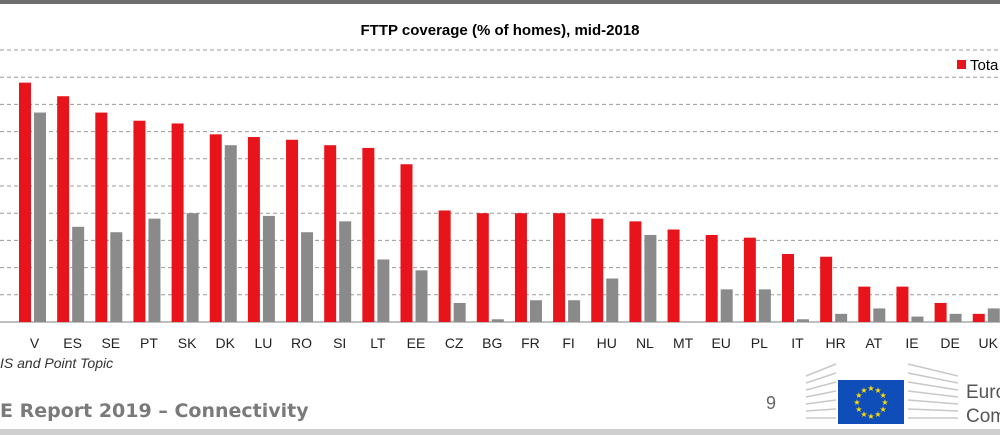 This screenshot has height=435, width=1000. I want to click on bar-total-se, so click(101, 217).